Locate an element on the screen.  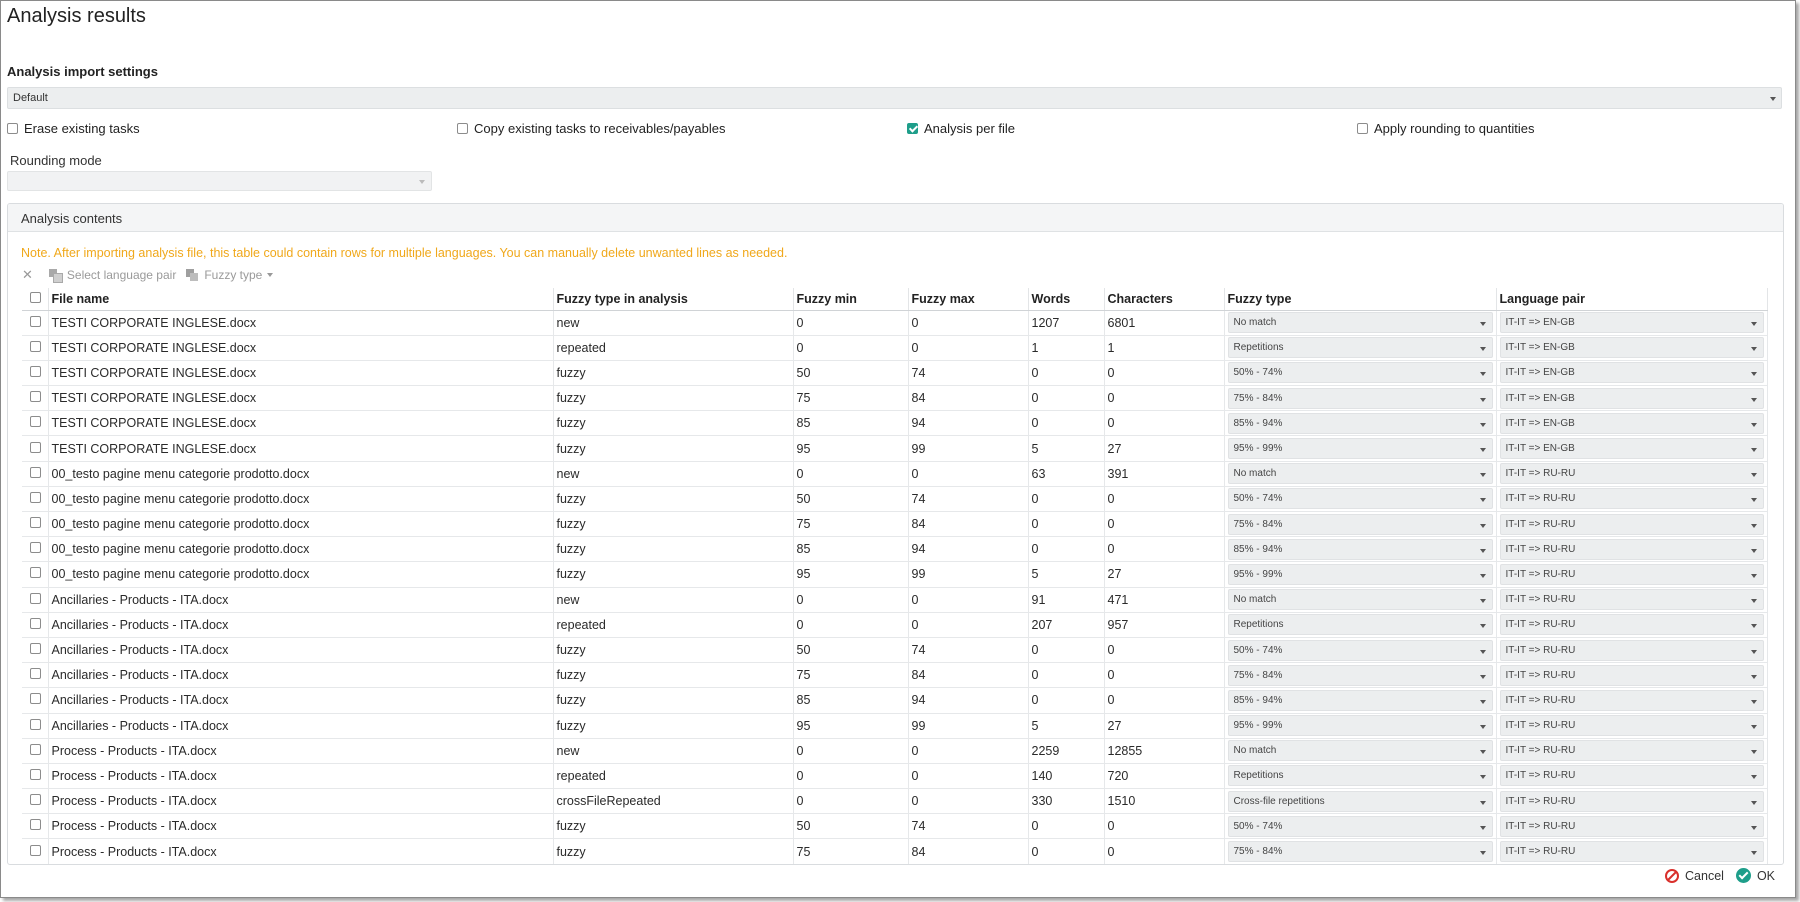
column-header-file-name: File name is located at coordinates (301, 299).